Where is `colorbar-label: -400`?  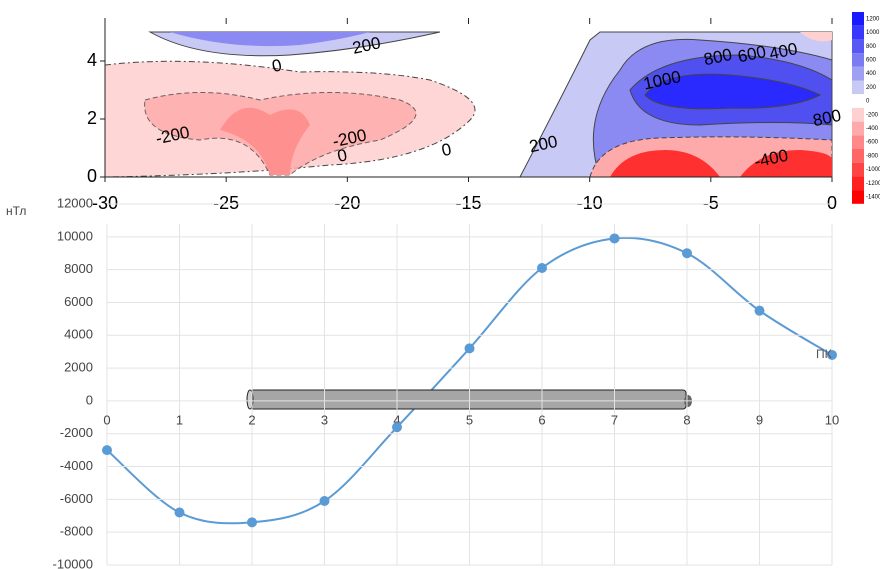 colorbar-label: -400 is located at coordinates (872, 129).